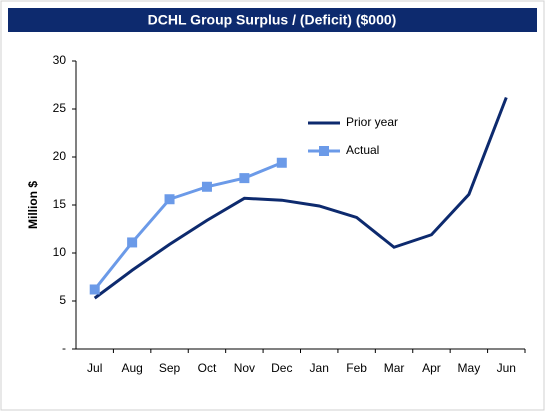  What do you see at coordinates (60, 60) in the screenshot?
I see `y-tick-label: 30` at bounding box center [60, 60].